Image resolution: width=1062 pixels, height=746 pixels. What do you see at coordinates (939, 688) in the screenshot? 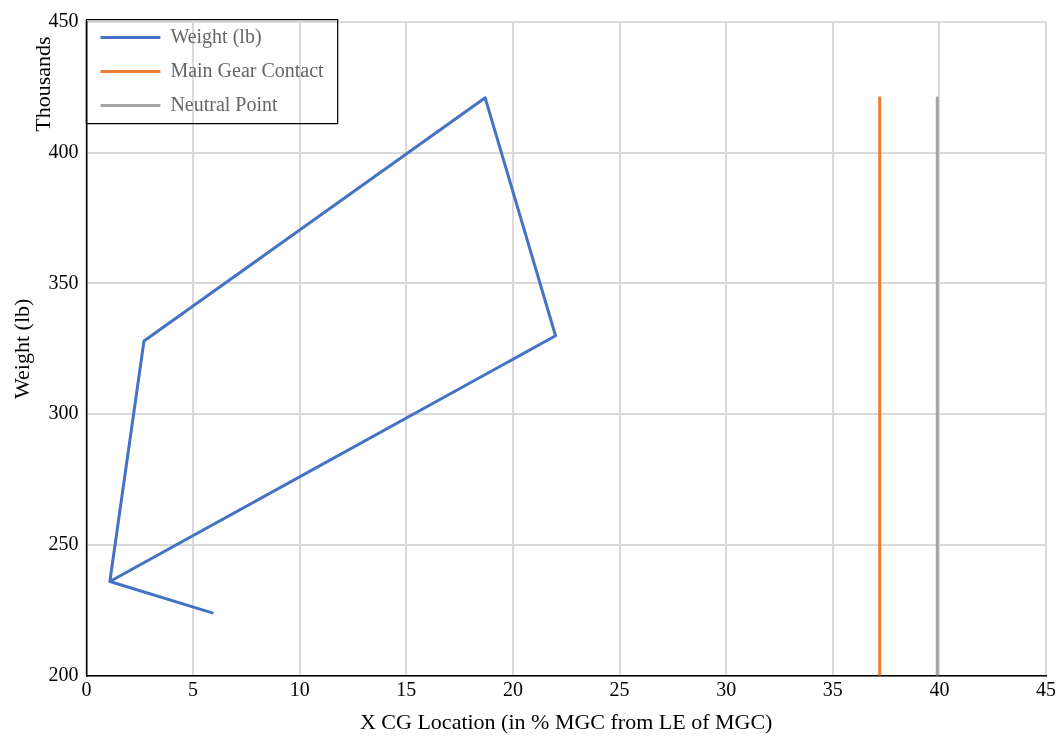
I see `x-tick-label: 40` at bounding box center [939, 688].